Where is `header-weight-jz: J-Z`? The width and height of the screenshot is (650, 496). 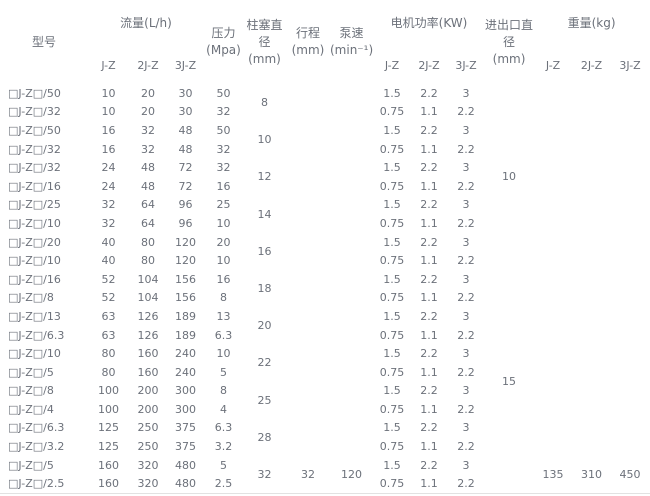 header-weight-jz: J-Z is located at coordinates (553, 65).